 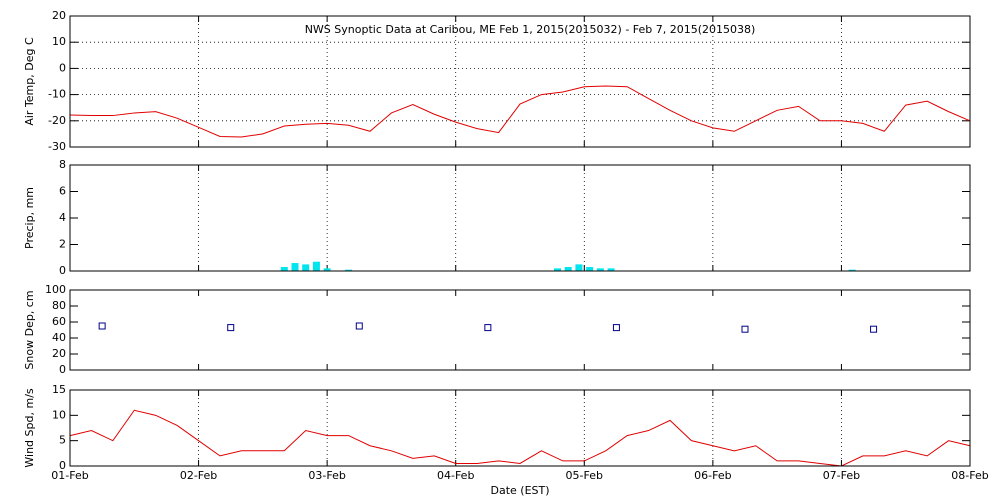 I want to click on y-axis-label: Wind Spd, m/s, so click(x=29, y=428).